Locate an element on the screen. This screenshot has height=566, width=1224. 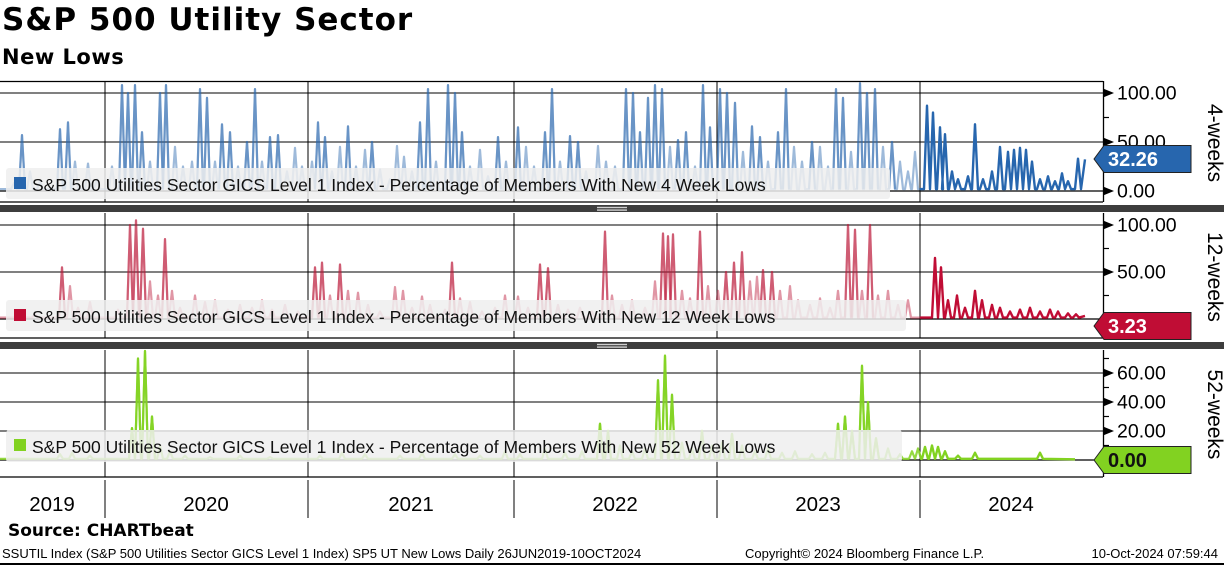
y-tick-label: 0.00 is located at coordinates (1136, 192).